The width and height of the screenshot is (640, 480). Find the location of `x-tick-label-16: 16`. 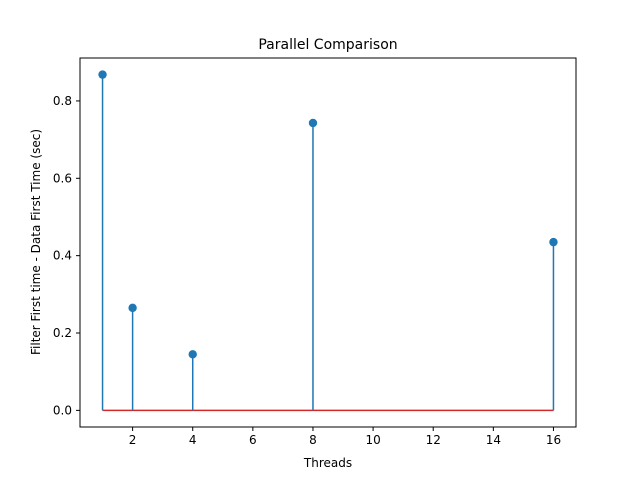

x-tick-label-16: 16 is located at coordinates (553, 440).